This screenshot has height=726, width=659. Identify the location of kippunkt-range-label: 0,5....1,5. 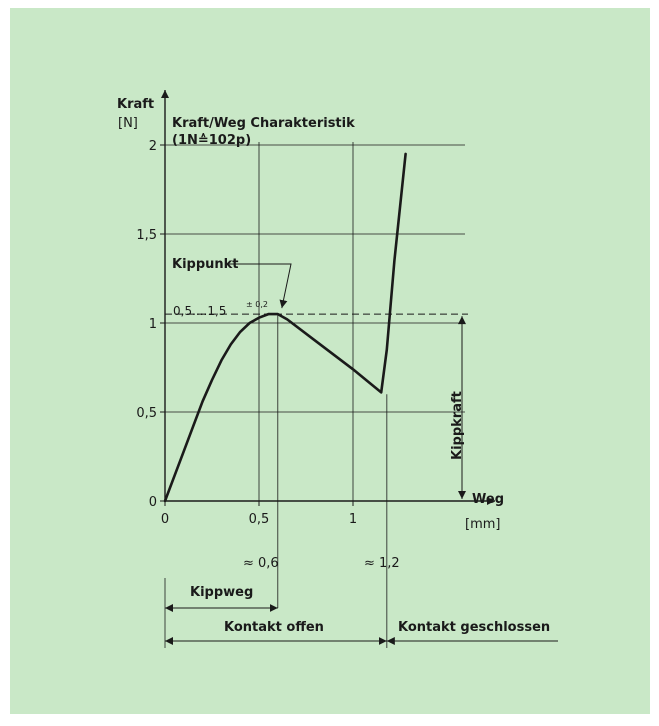
(199, 311).